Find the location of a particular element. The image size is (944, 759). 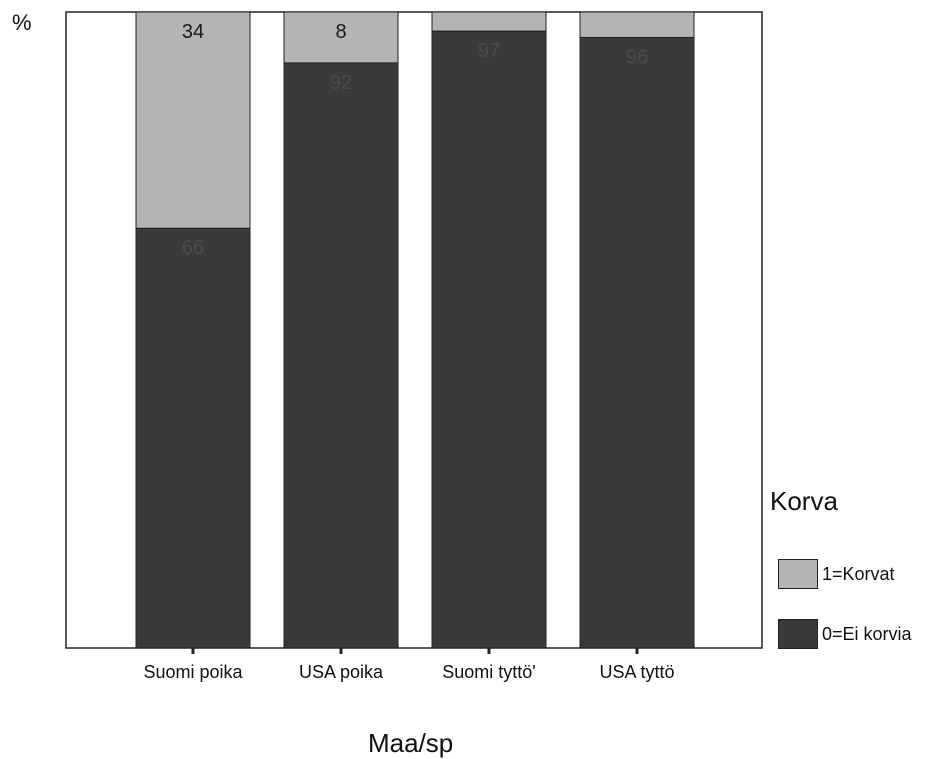

bar-suomi-tytt-1-korvat is located at coordinates (489, 21).